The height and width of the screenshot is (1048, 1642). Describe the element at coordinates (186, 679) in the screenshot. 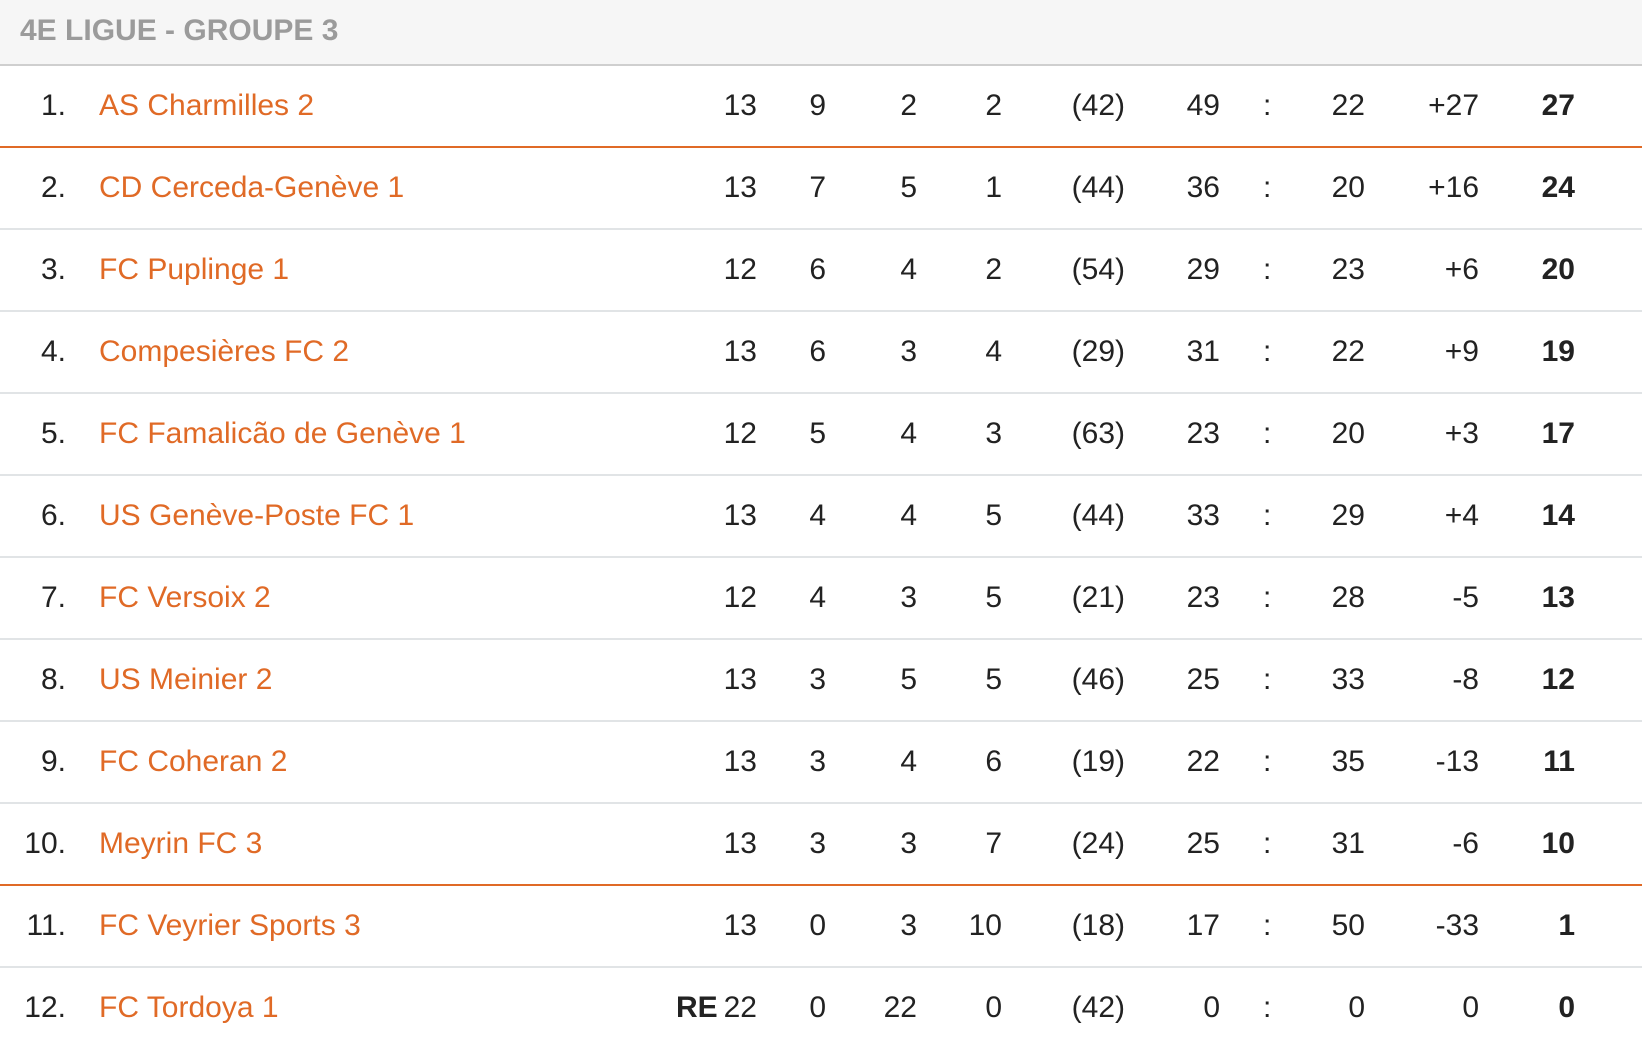

I see `team-link: US Meinier 2` at that location.